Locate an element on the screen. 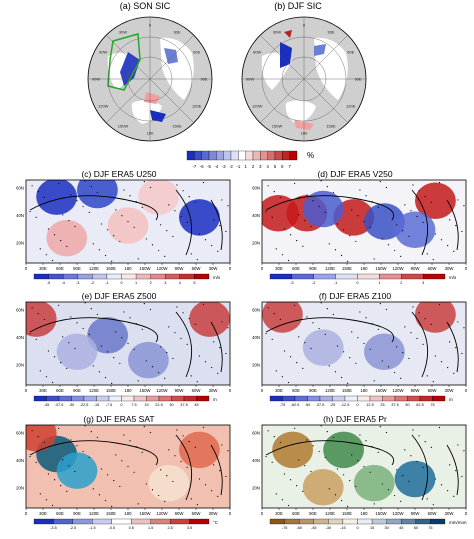  colorbar-tick-label: 3.5 is located at coordinates (189, 528).